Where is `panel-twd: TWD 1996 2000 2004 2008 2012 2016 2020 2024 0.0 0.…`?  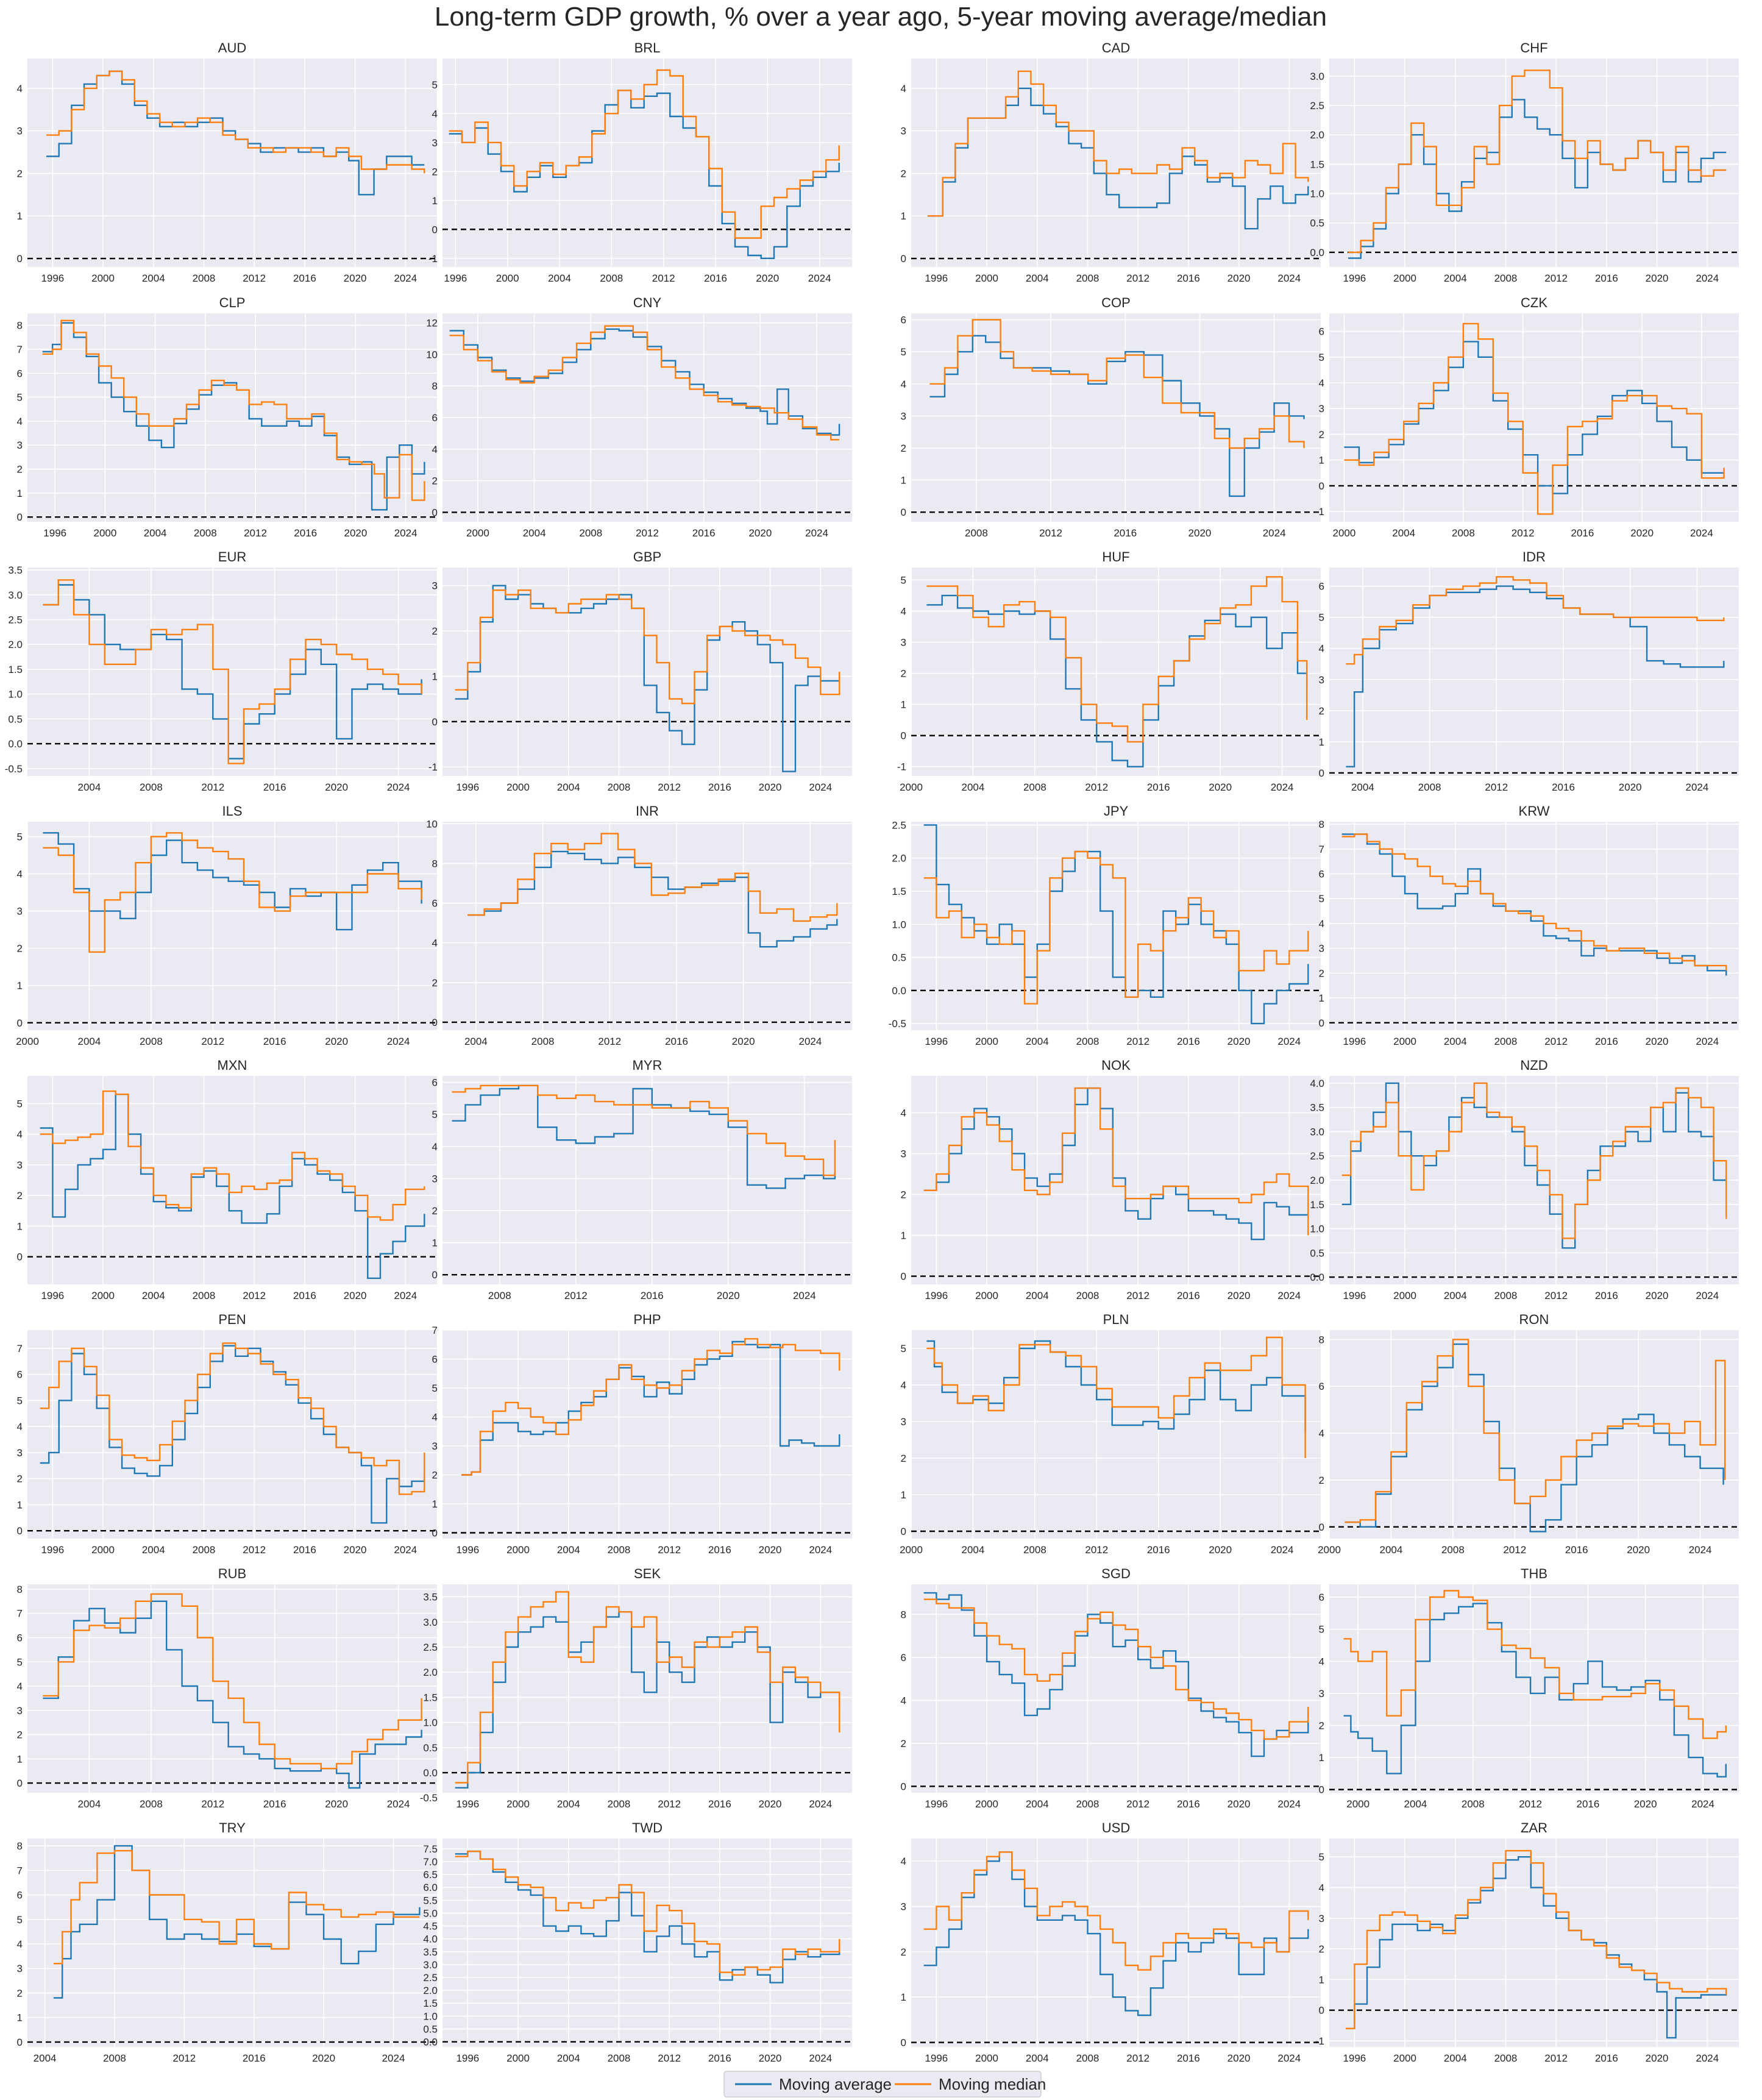 panel-twd: TWD 1996 2000 2004 2008 2012 2016 2020 2024 0.0 0.… is located at coordinates (638, 1942).